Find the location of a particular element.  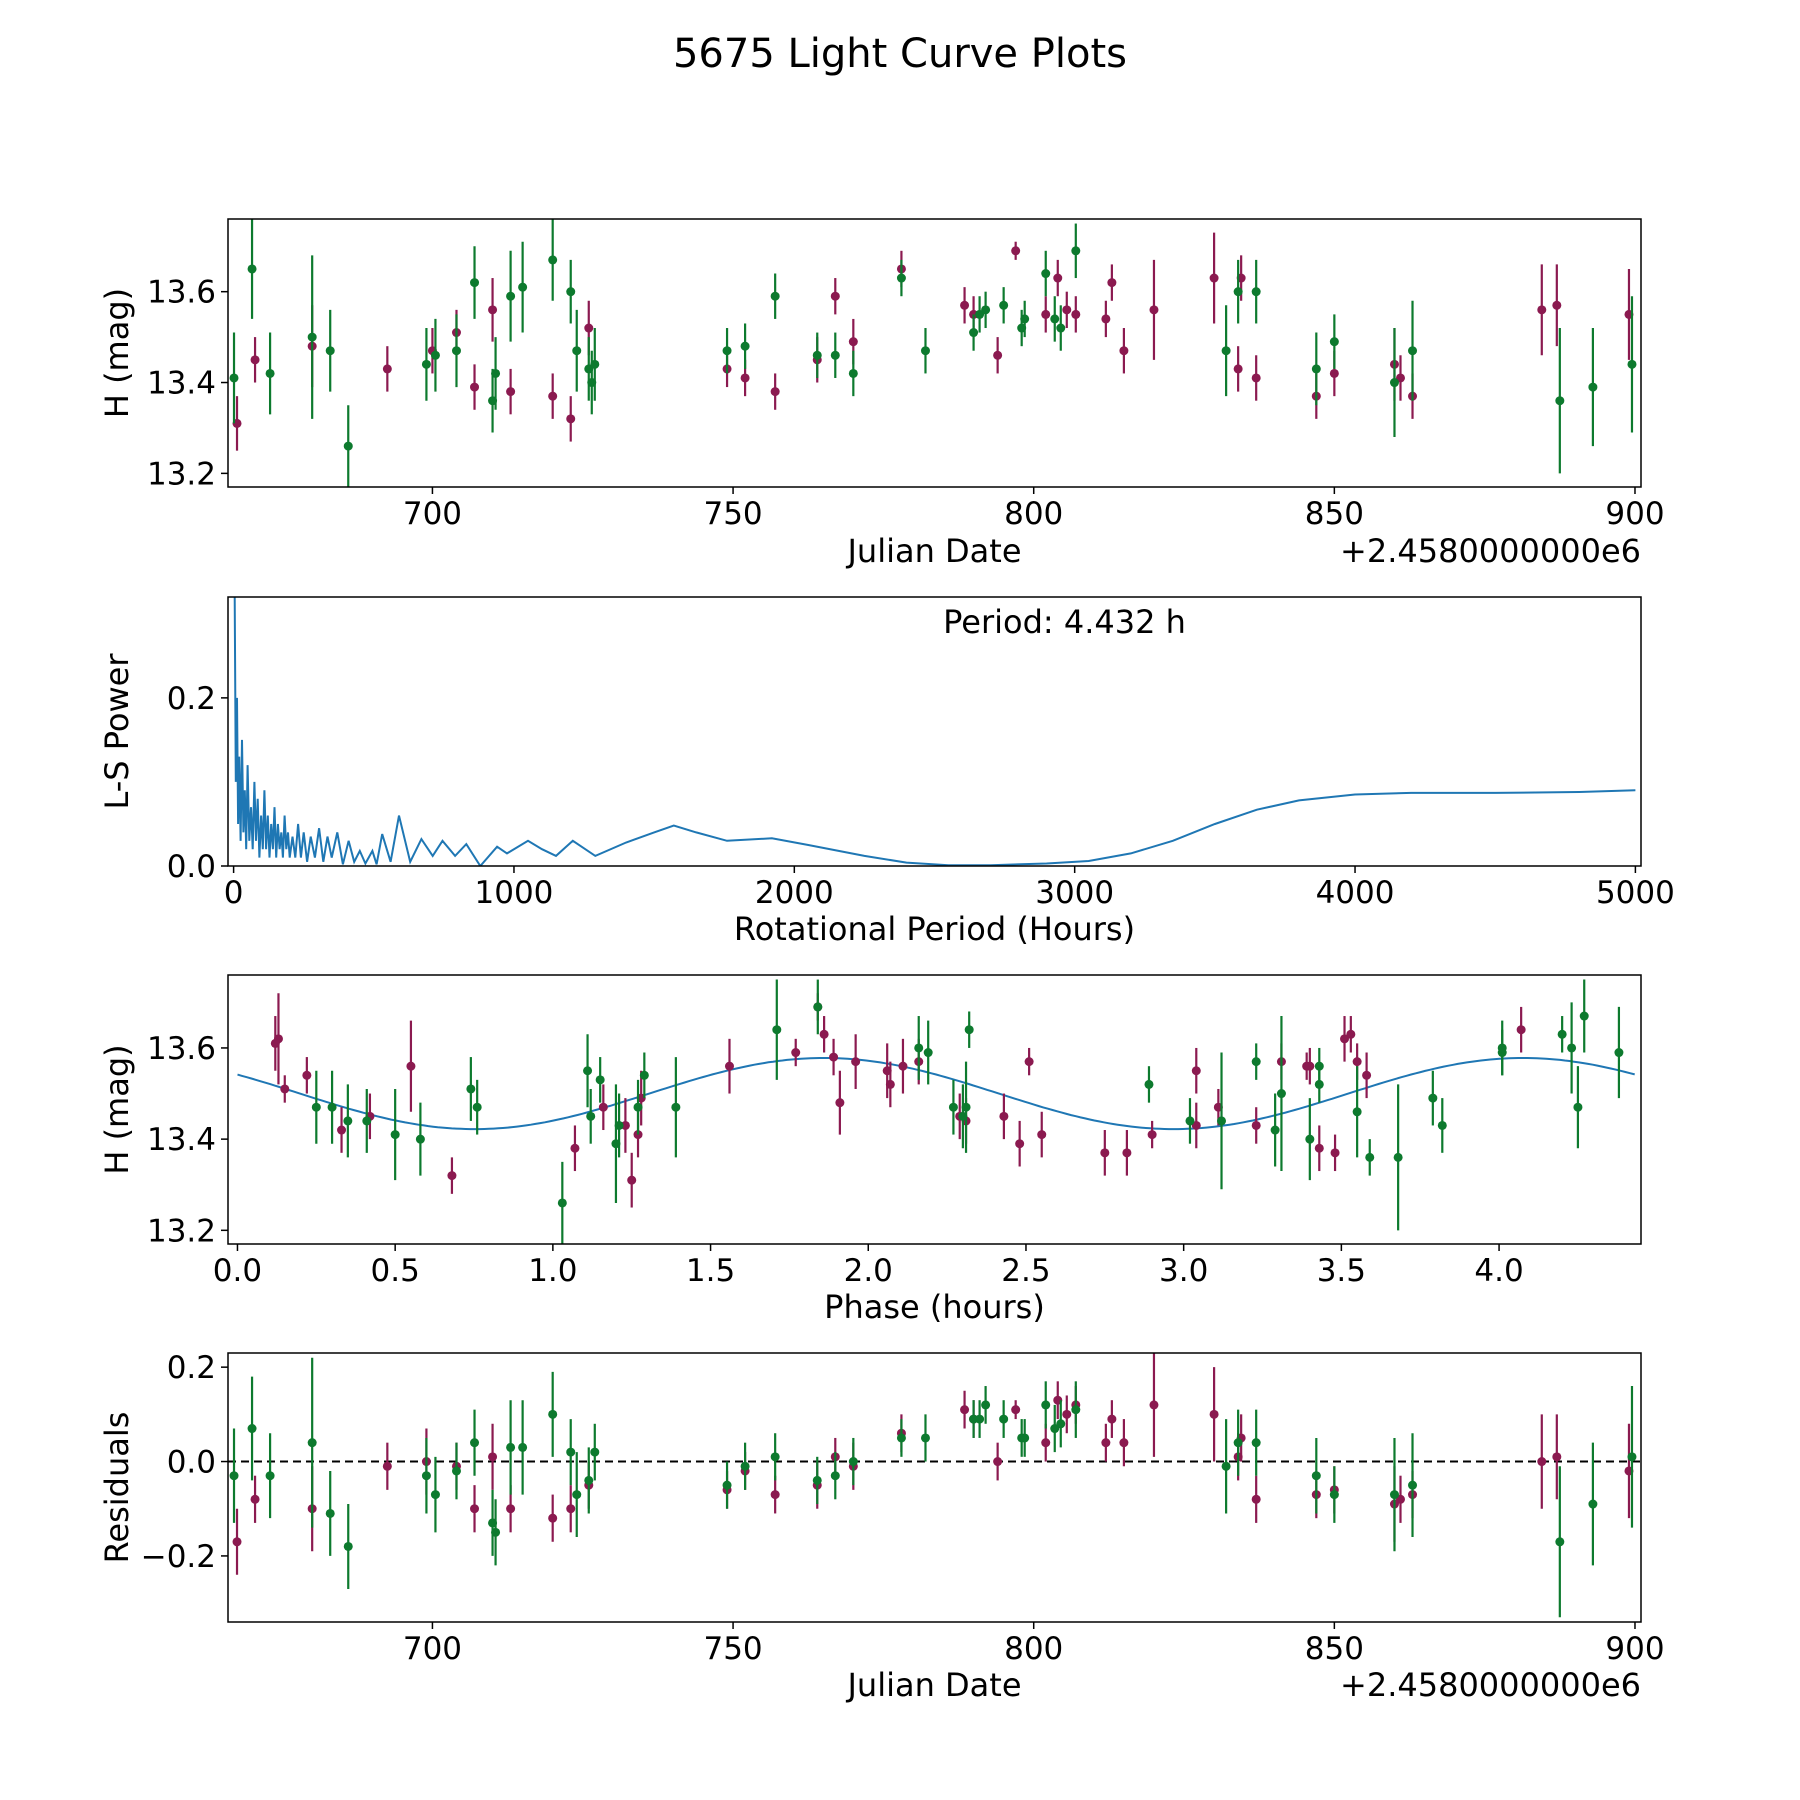

x-tick-label: 5000 is located at coordinates (1635, 893).